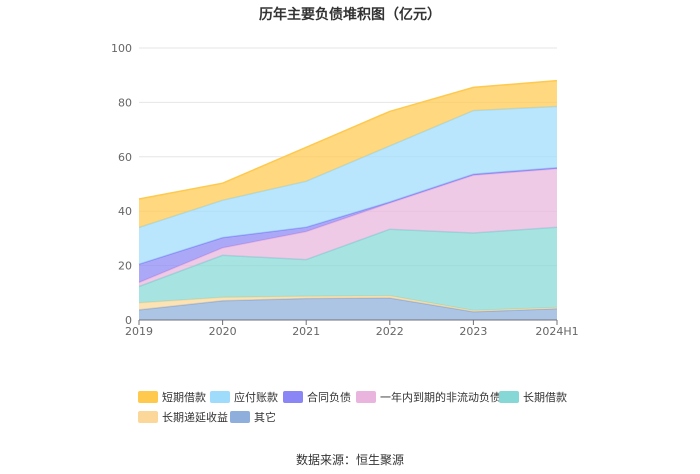  What do you see at coordinates (556, 331) in the screenshot?
I see `x-tick-label: 2024H1` at bounding box center [556, 331].